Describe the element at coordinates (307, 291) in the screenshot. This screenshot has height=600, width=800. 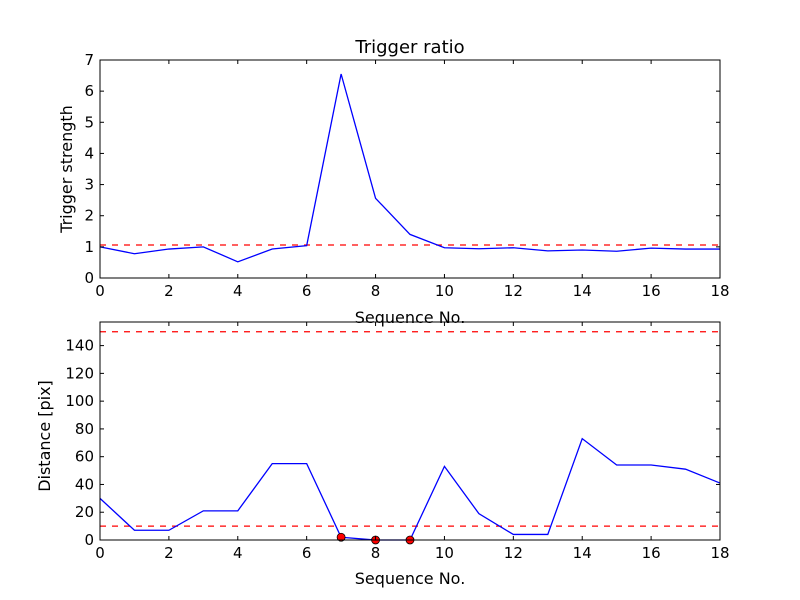
I see `top-x-tick-label-3: 6` at that location.